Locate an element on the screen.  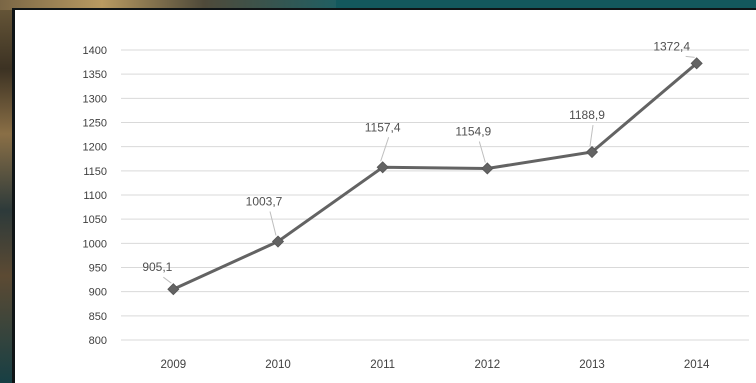
data-label: 1188,9 is located at coordinates (587, 115).